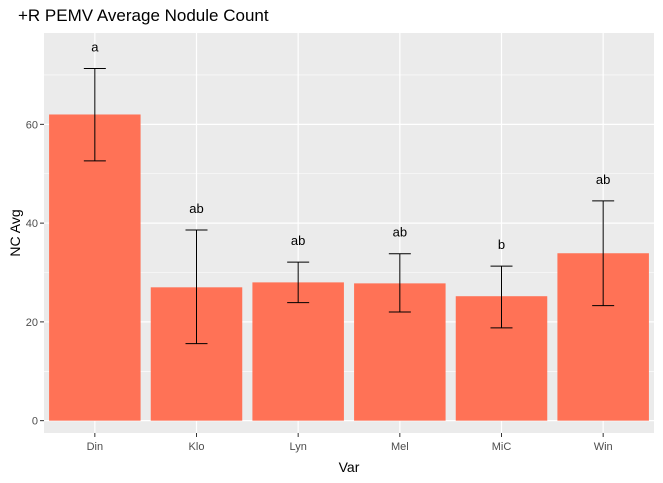  I want to click on x-tick-label: Din, so click(95, 447).